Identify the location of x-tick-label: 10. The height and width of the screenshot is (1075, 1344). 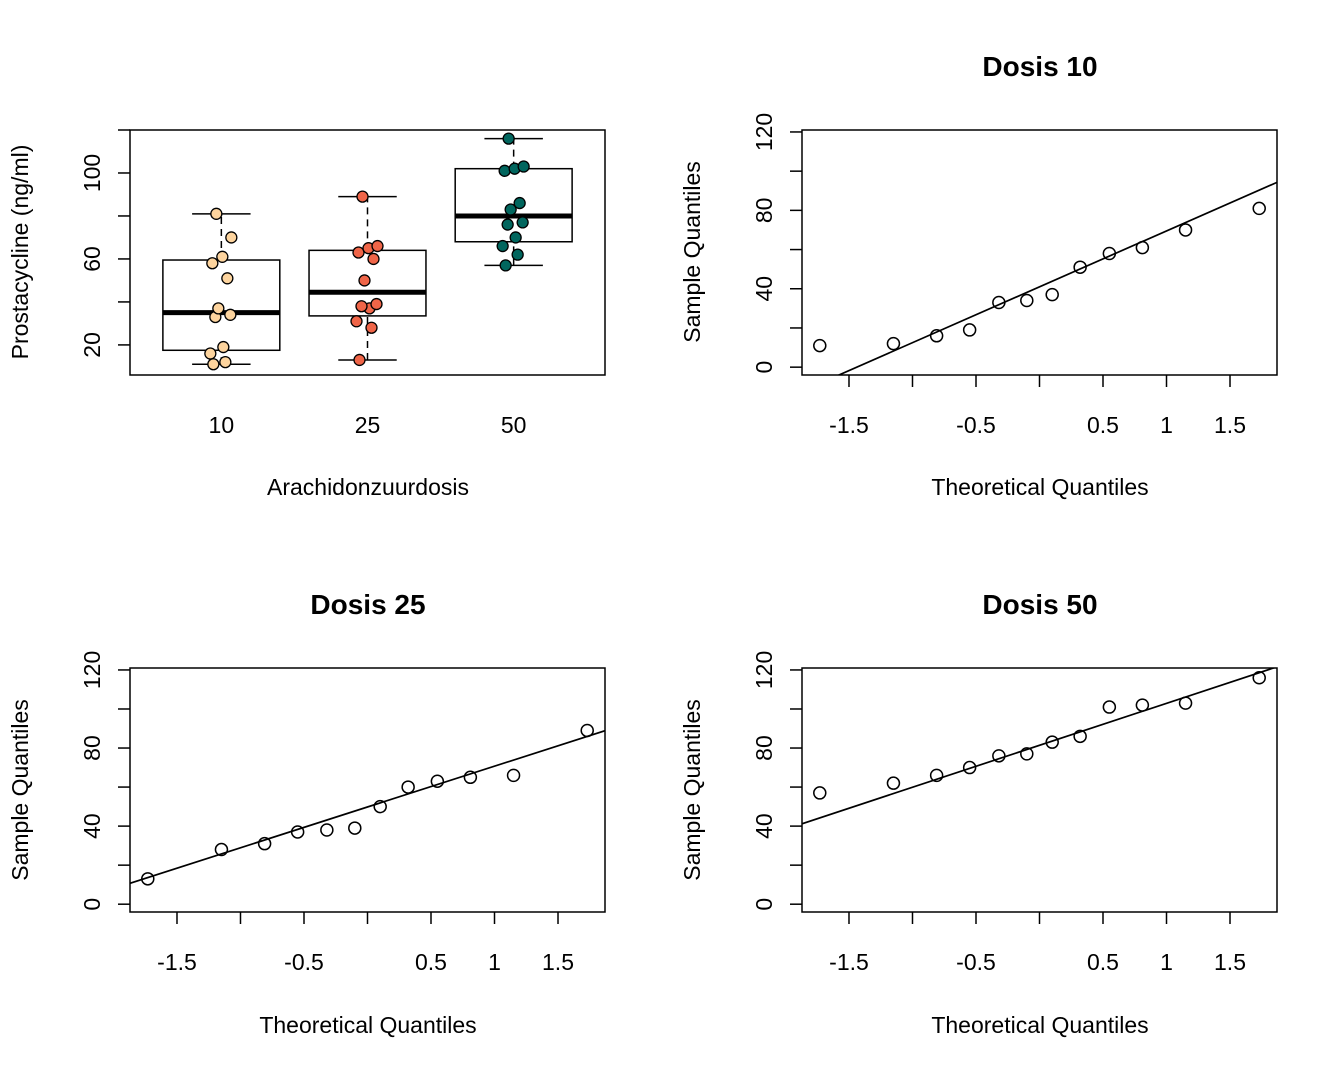
(222, 425).